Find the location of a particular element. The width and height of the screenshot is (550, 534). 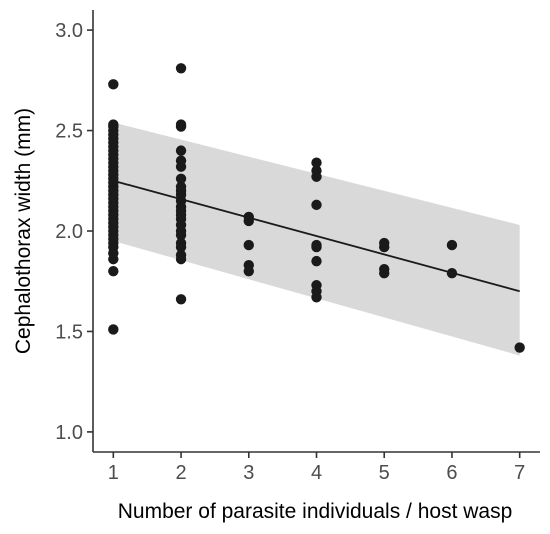

y-tick-label: 1.0 is located at coordinates (69, 433).